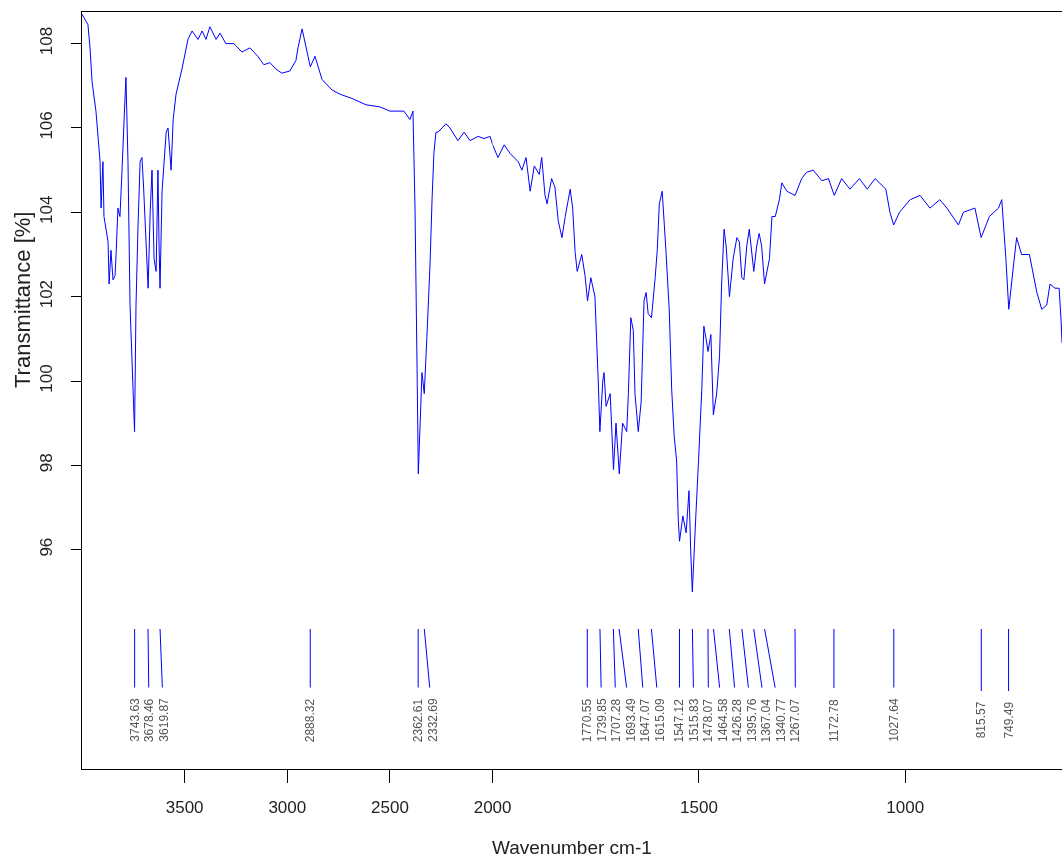 This screenshot has height=861, width=1062. What do you see at coordinates (905, 808) in the screenshot?
I see `x-tick-label: 1000` at bounding box center [905, 808].